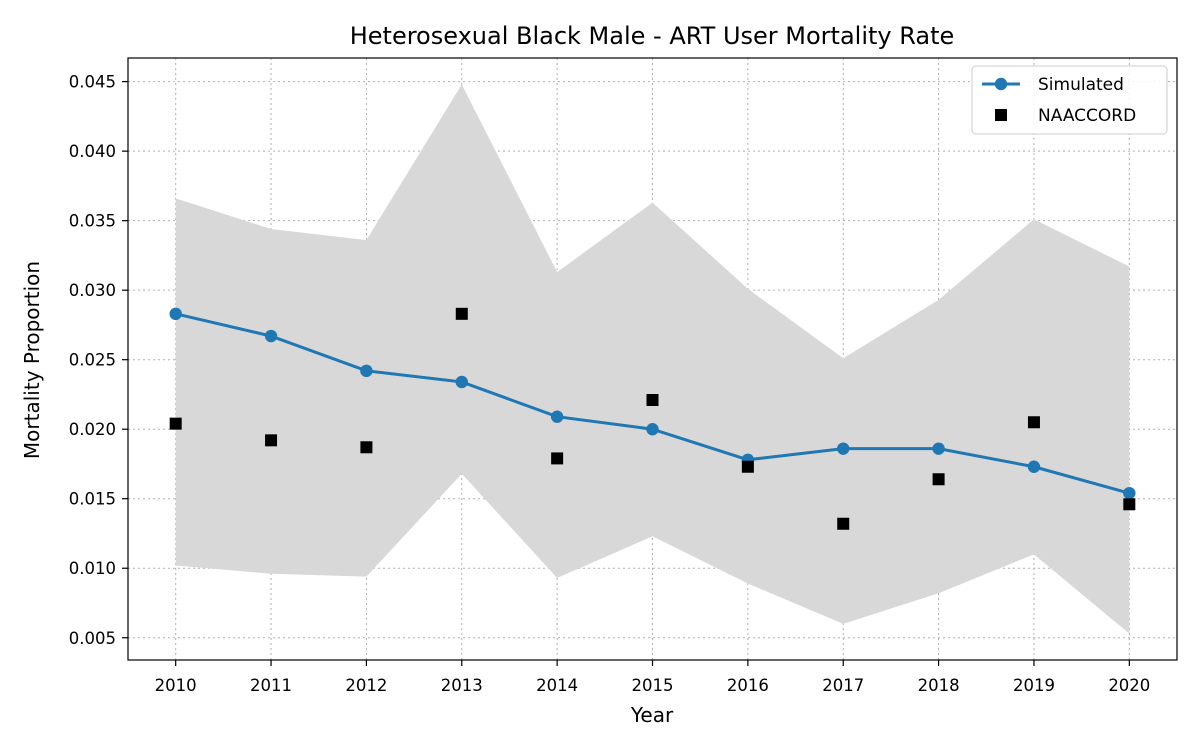  I want to click on y-tick-label: 0.005, so click(92, 638).